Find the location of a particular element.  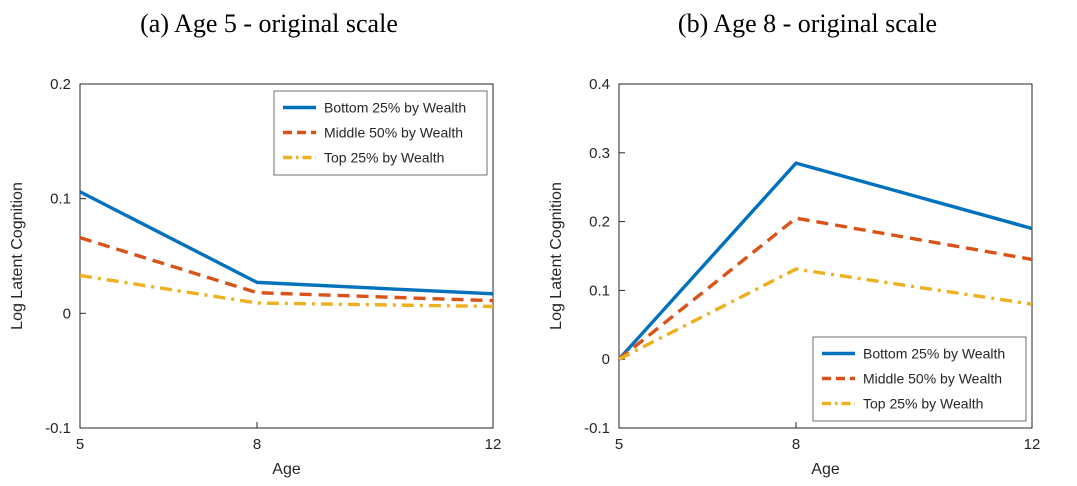

panel-a-title: (a) Age 5 - original scale is located at coordinates (269, 23).